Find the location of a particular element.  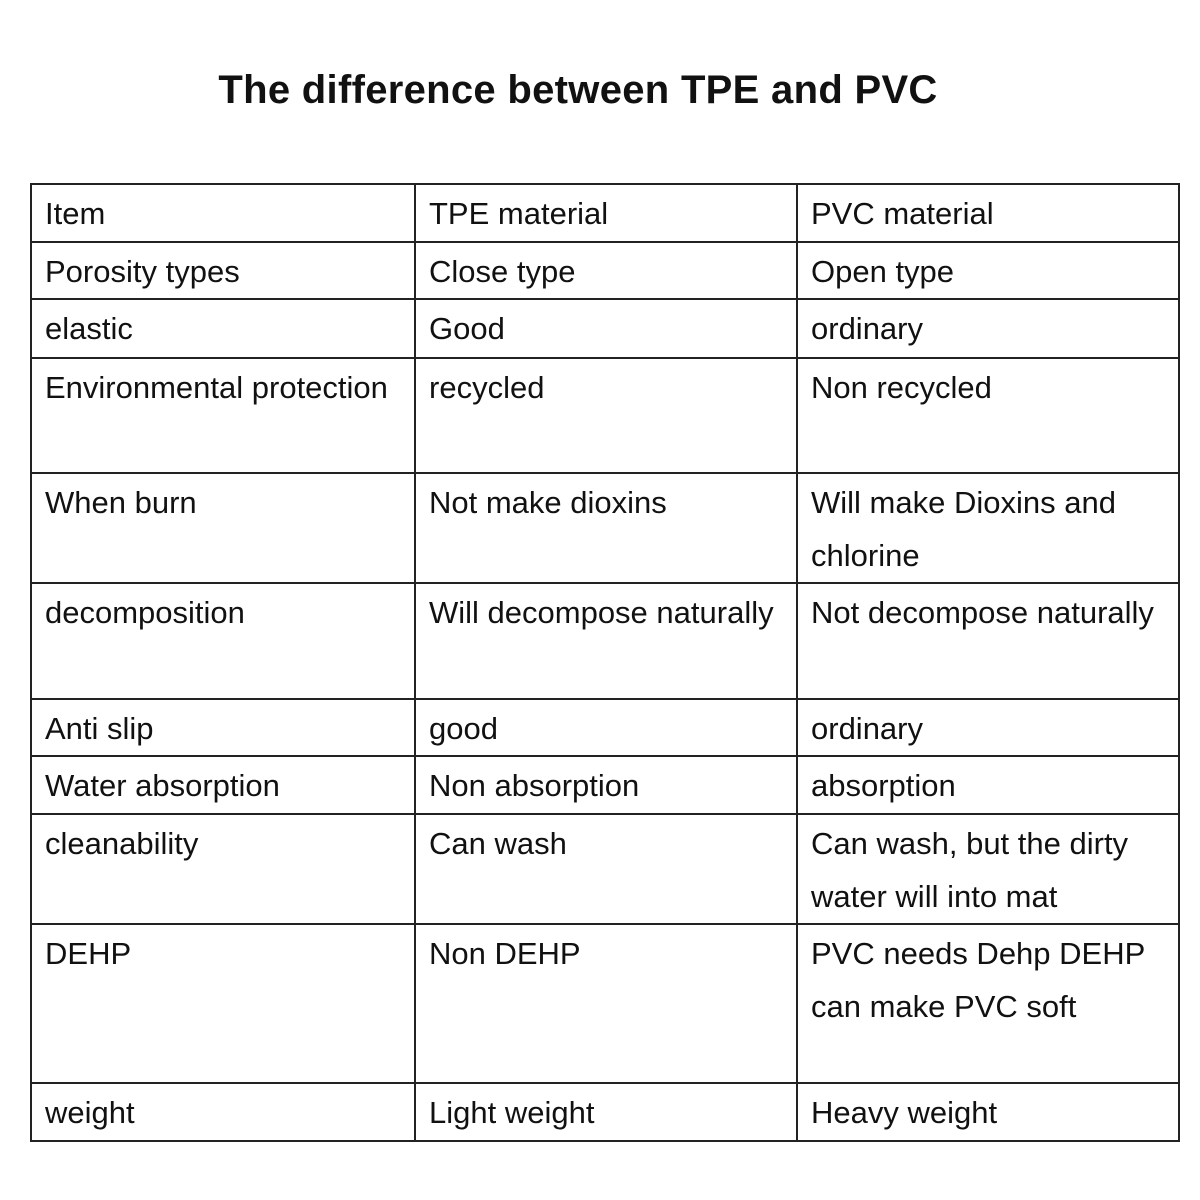

cell-tpe: Light weight is located at coordinates (606, 1112).